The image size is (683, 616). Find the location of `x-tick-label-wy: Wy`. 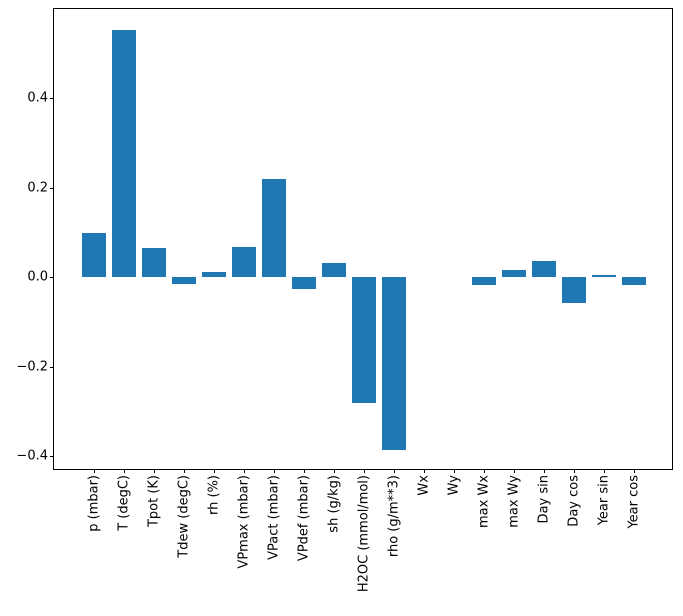

x-tick-label-wy: Wy is located at coordinates (454, 485).